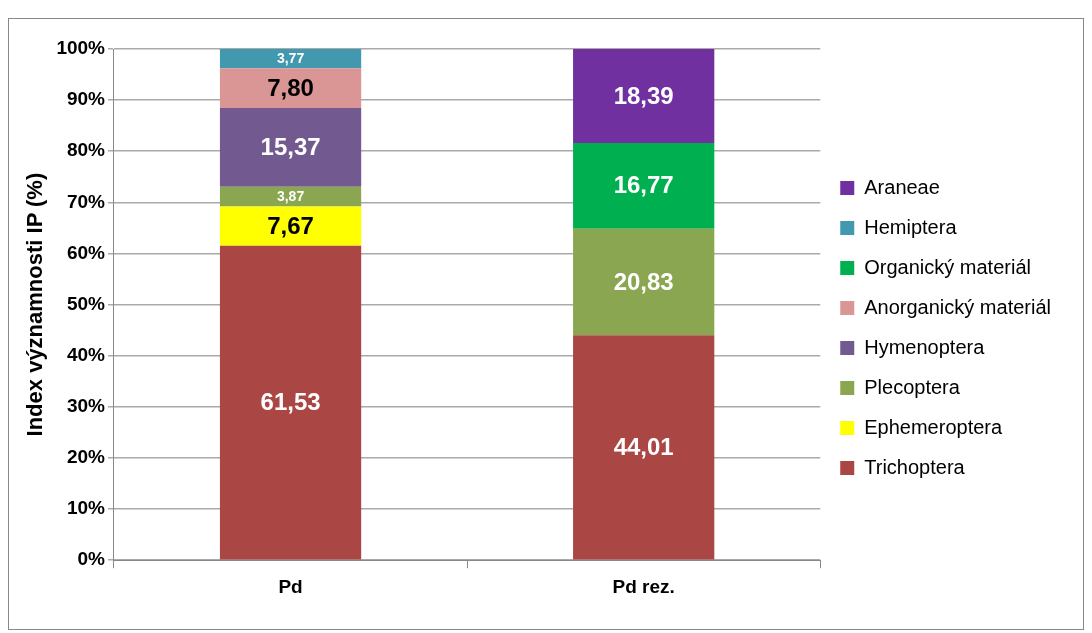 The image size is (1092, 633). What do you see at coordinates (915, 466) in the screenshot?
I see `legend-label: Trichoptera` at bounding box center [915, 466].